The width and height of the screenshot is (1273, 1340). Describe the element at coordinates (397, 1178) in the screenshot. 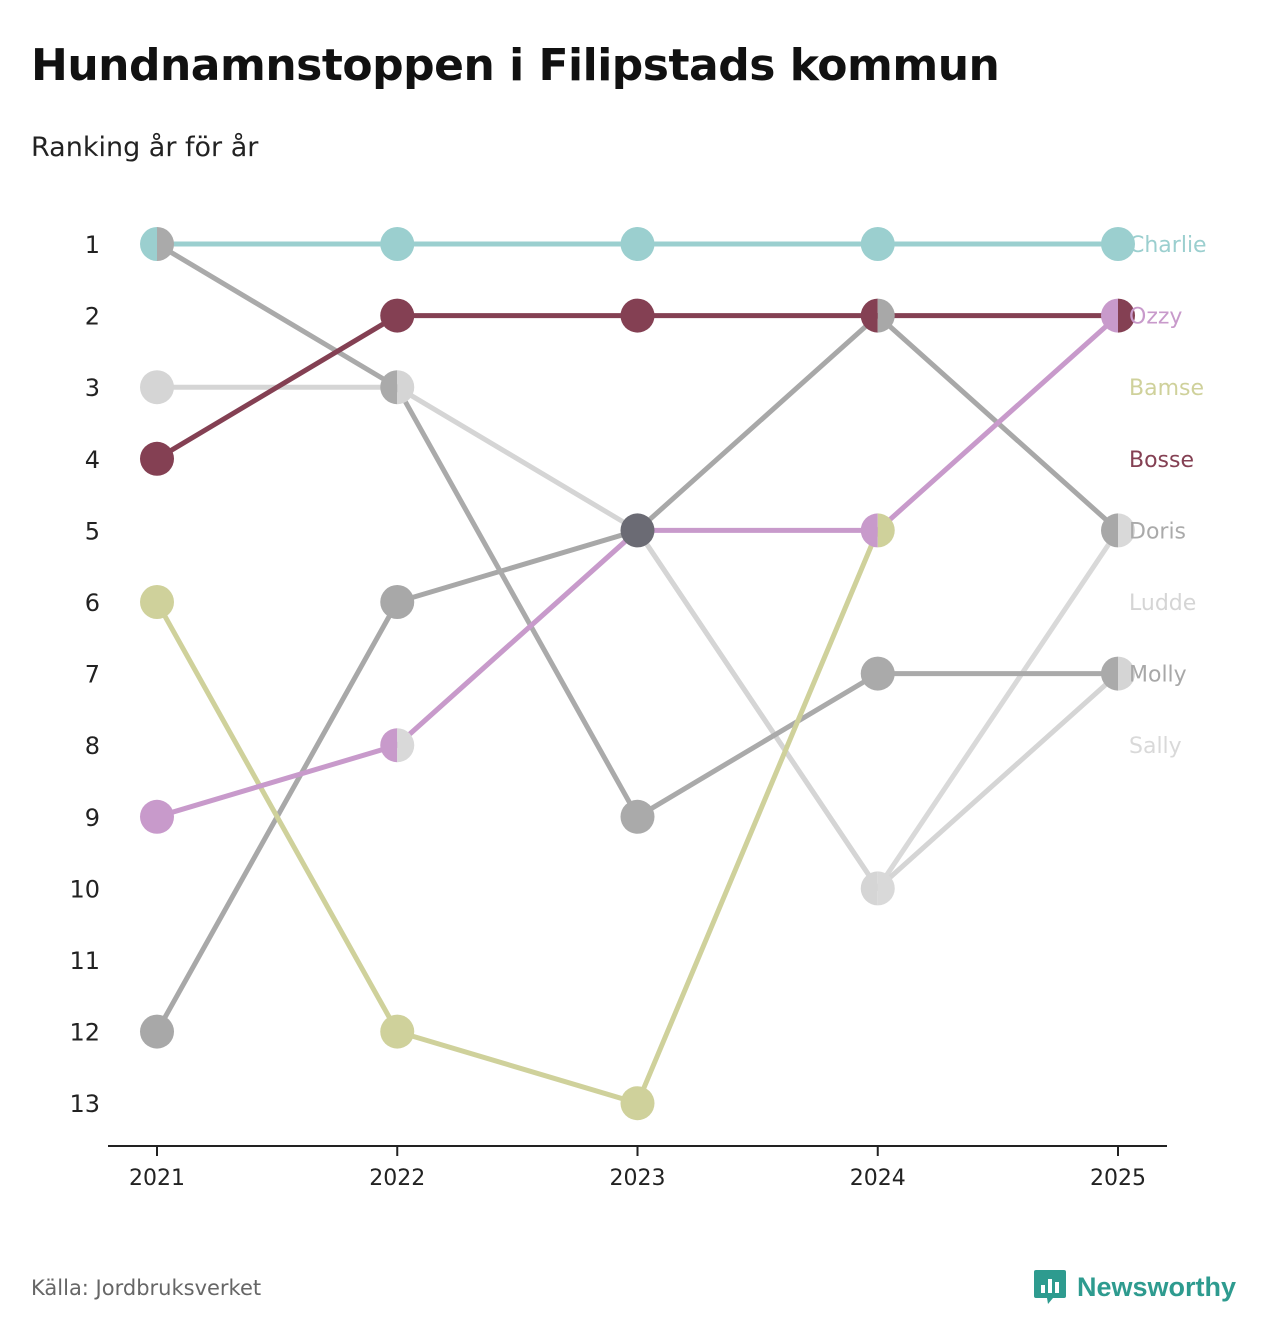

I see `x-tick-label-2022: 2022` at that location.